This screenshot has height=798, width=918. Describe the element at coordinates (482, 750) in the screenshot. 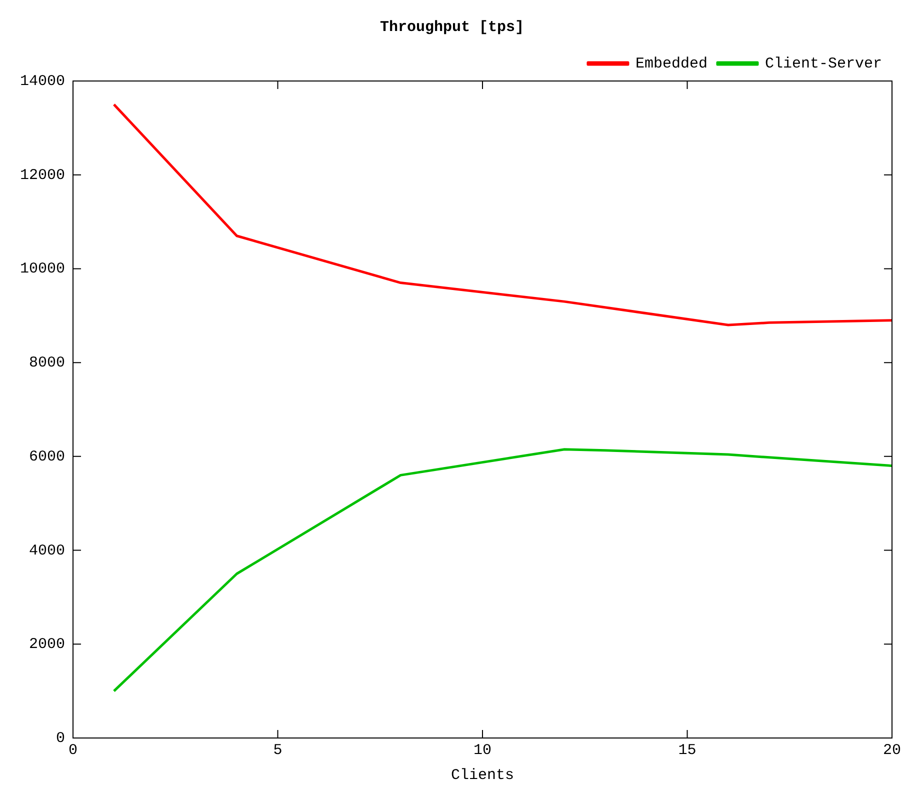

I see `x-tick-label: 10` at that location.